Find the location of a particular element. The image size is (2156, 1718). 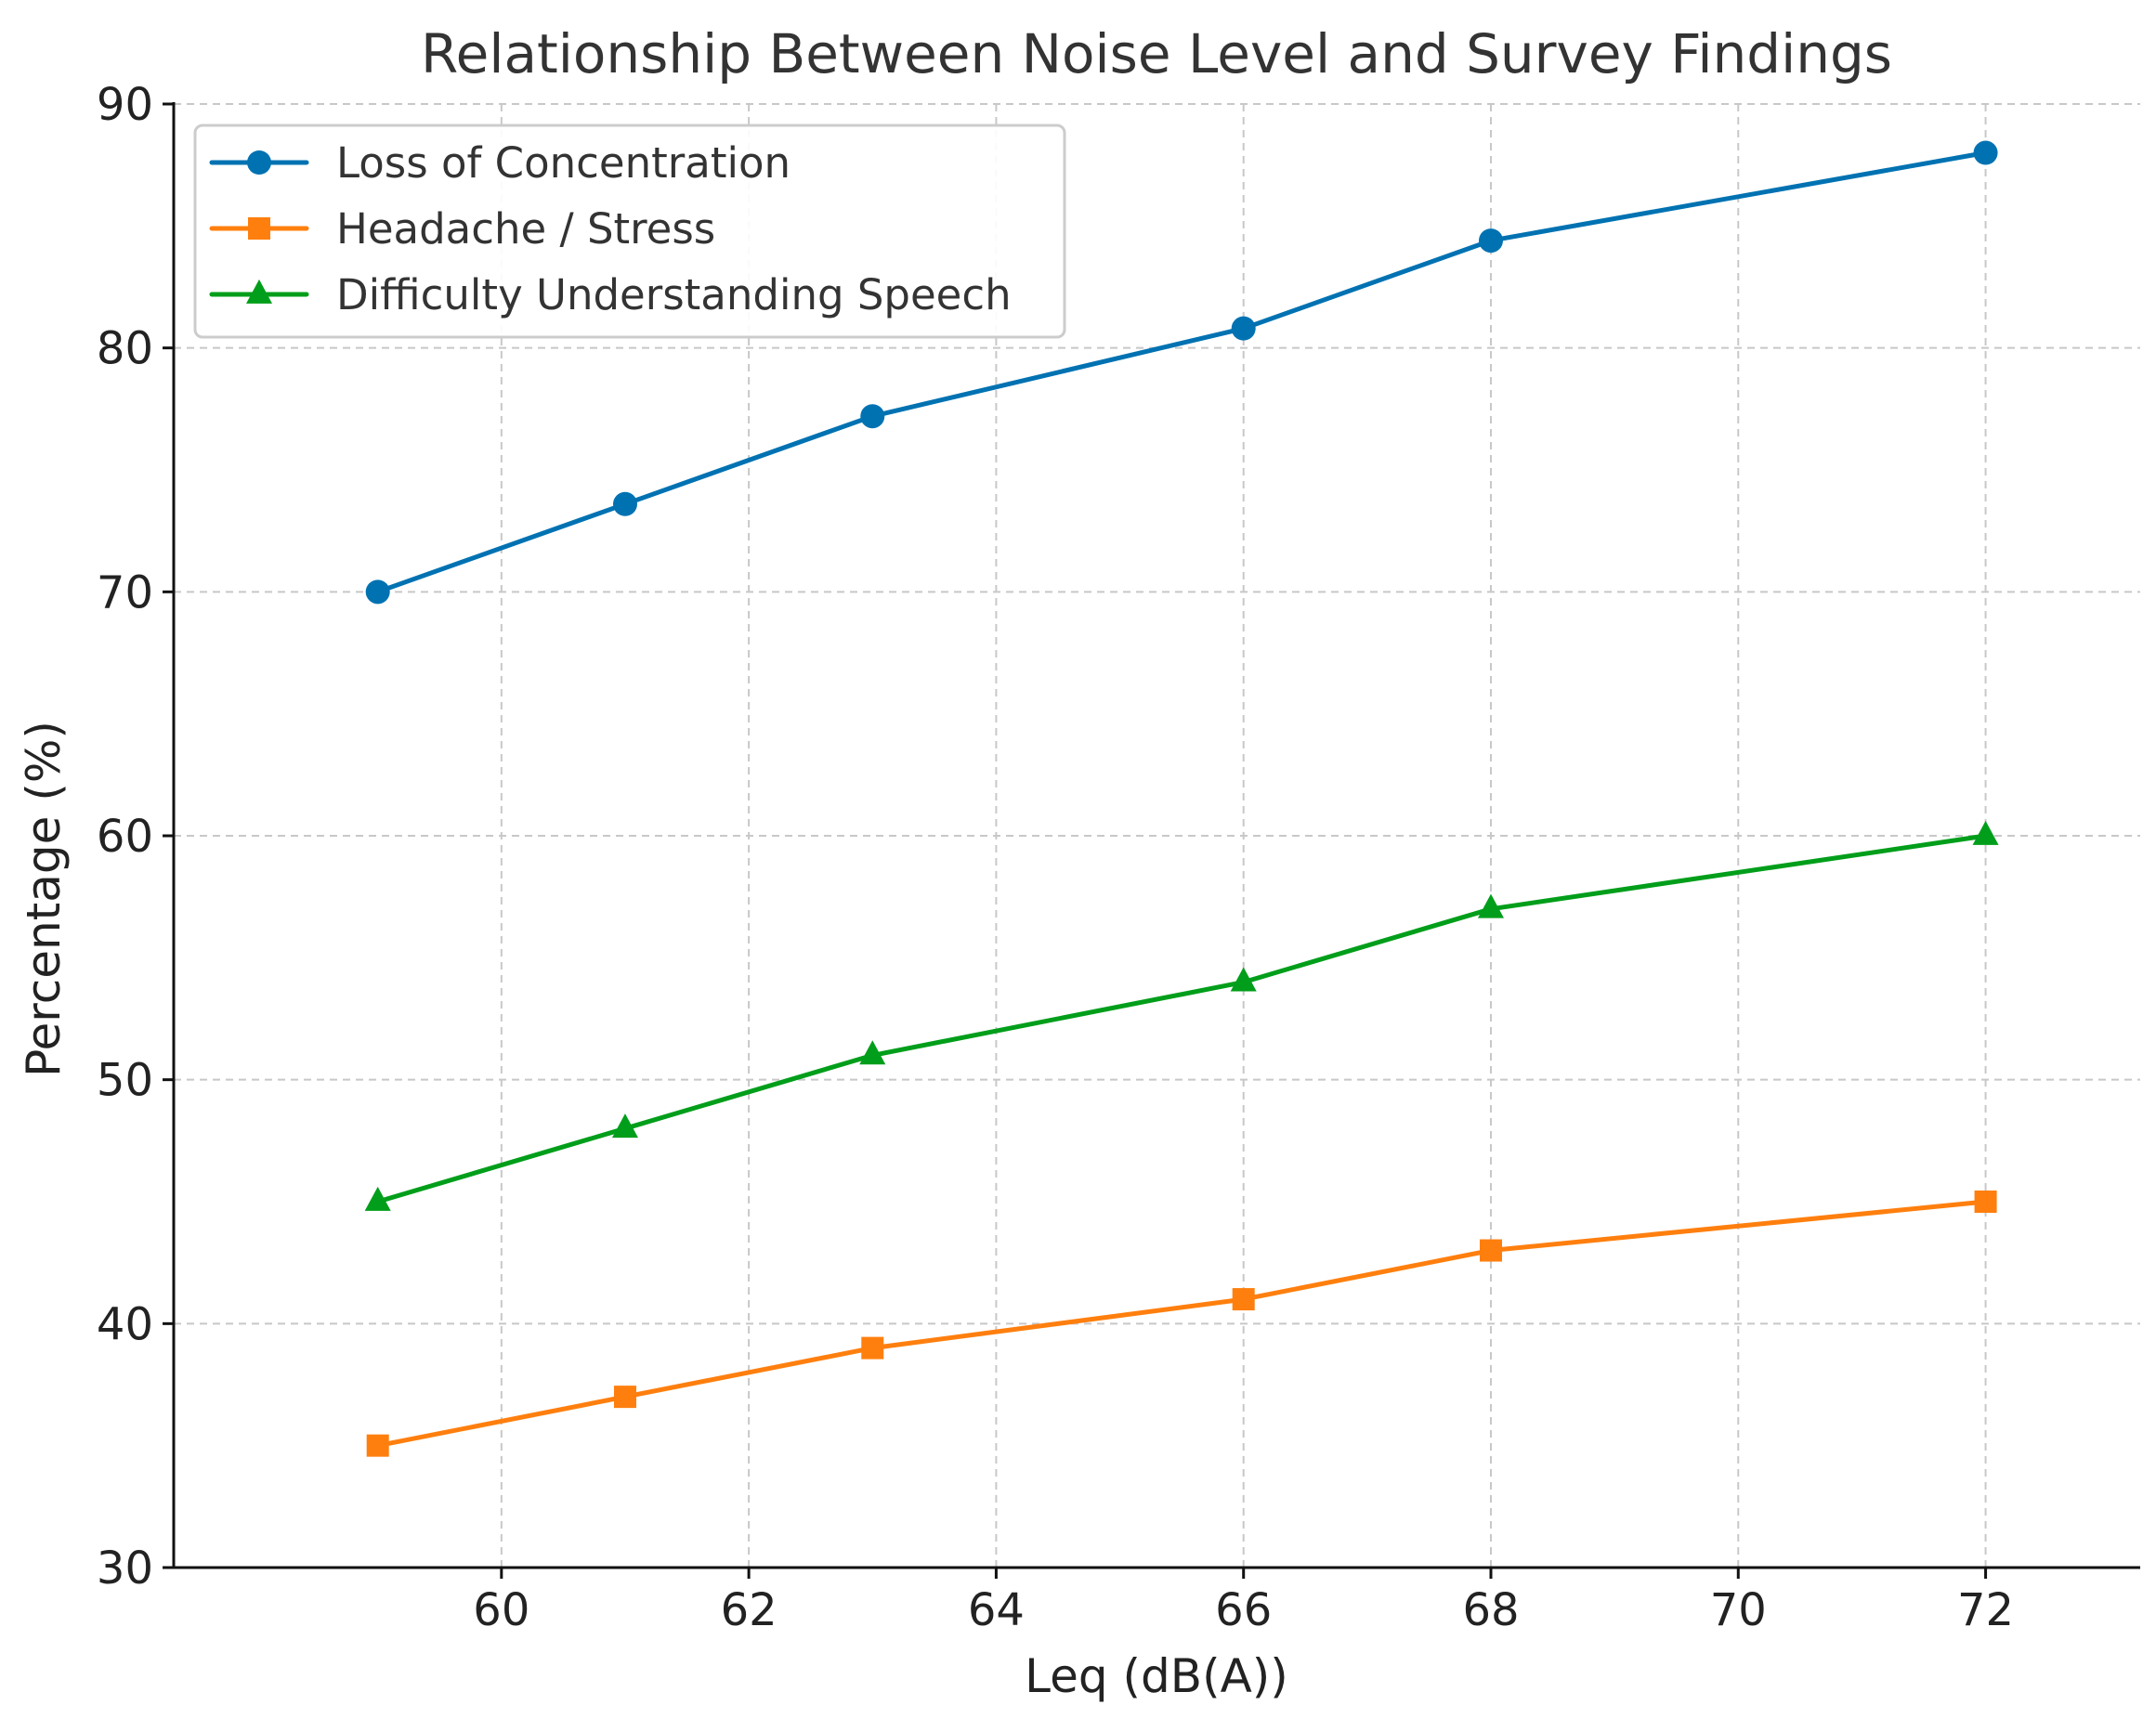

legend-frame is located at coordinates (629, 231).